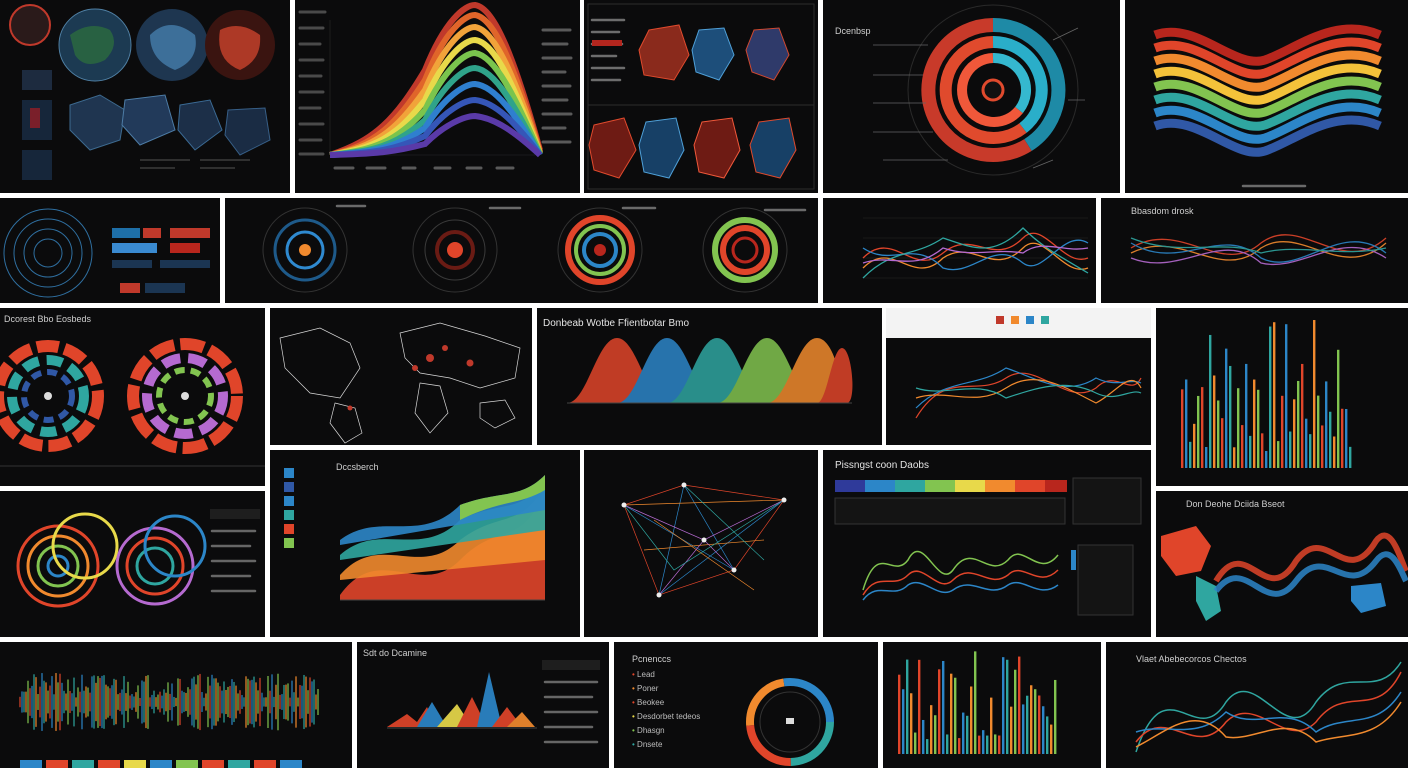  I want to click on tile-bells: Donbeab Wotbe Ffientbotar Bmo, so click(709, 376).